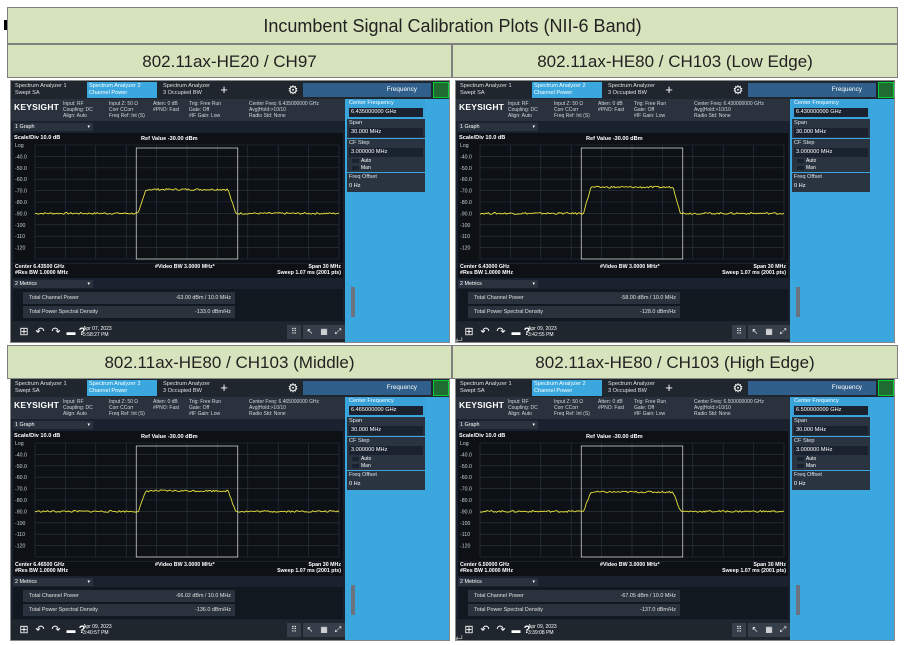 This screenshot has width=905, height=645. I want to click on center-frequency-control: Center Frequency 6.500000000 GHz, so click(831, 406).